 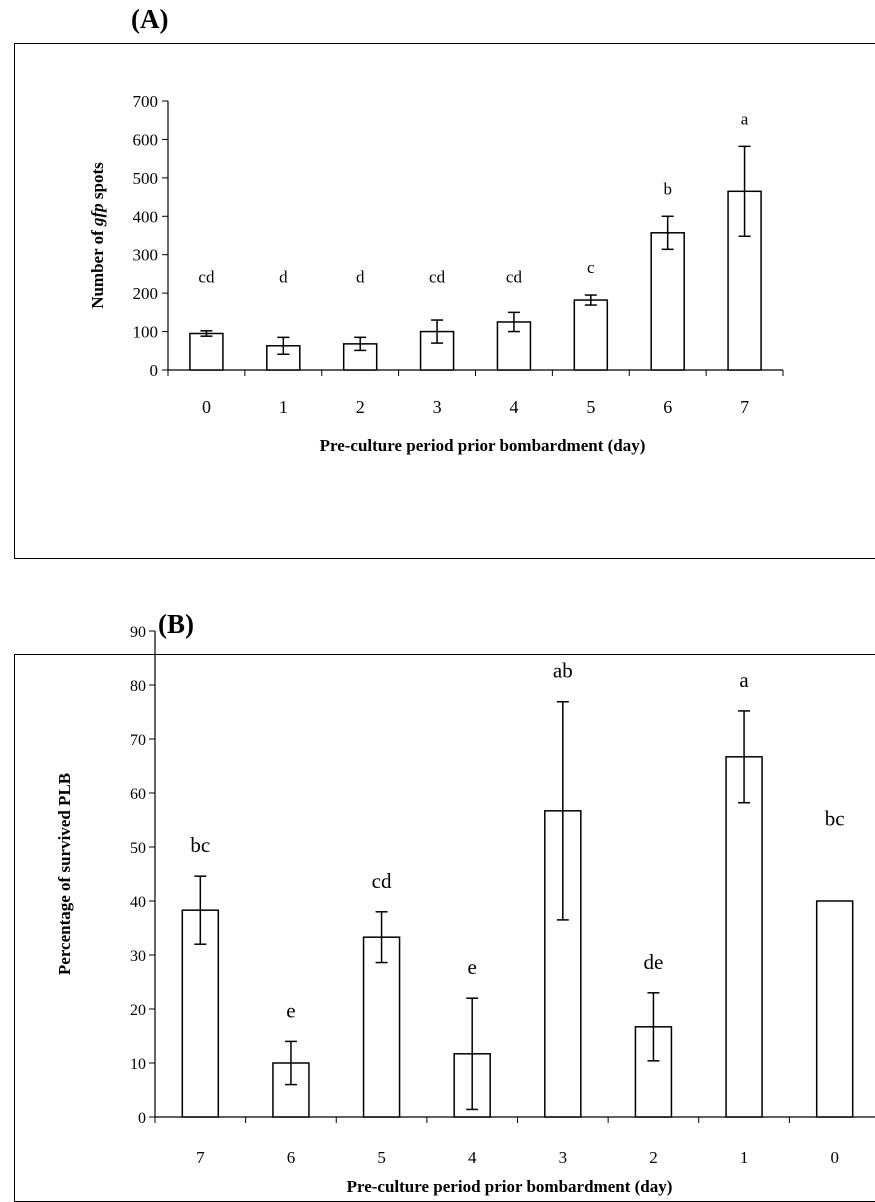 What do you see at coordinates (138, 1010) in the screenshot?
I see `b-y-tick-label: 20` at bounding box center [138, 1010].